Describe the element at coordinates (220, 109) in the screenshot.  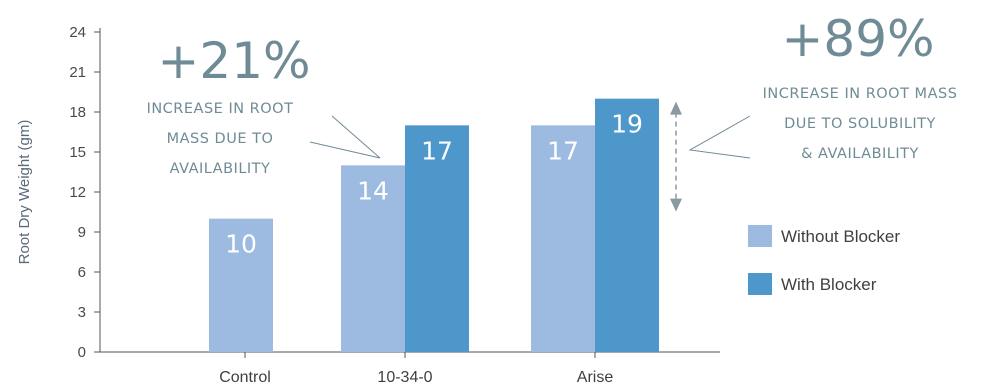
I see `annotation-text-line: INCREASE IN ROOT` at that location.